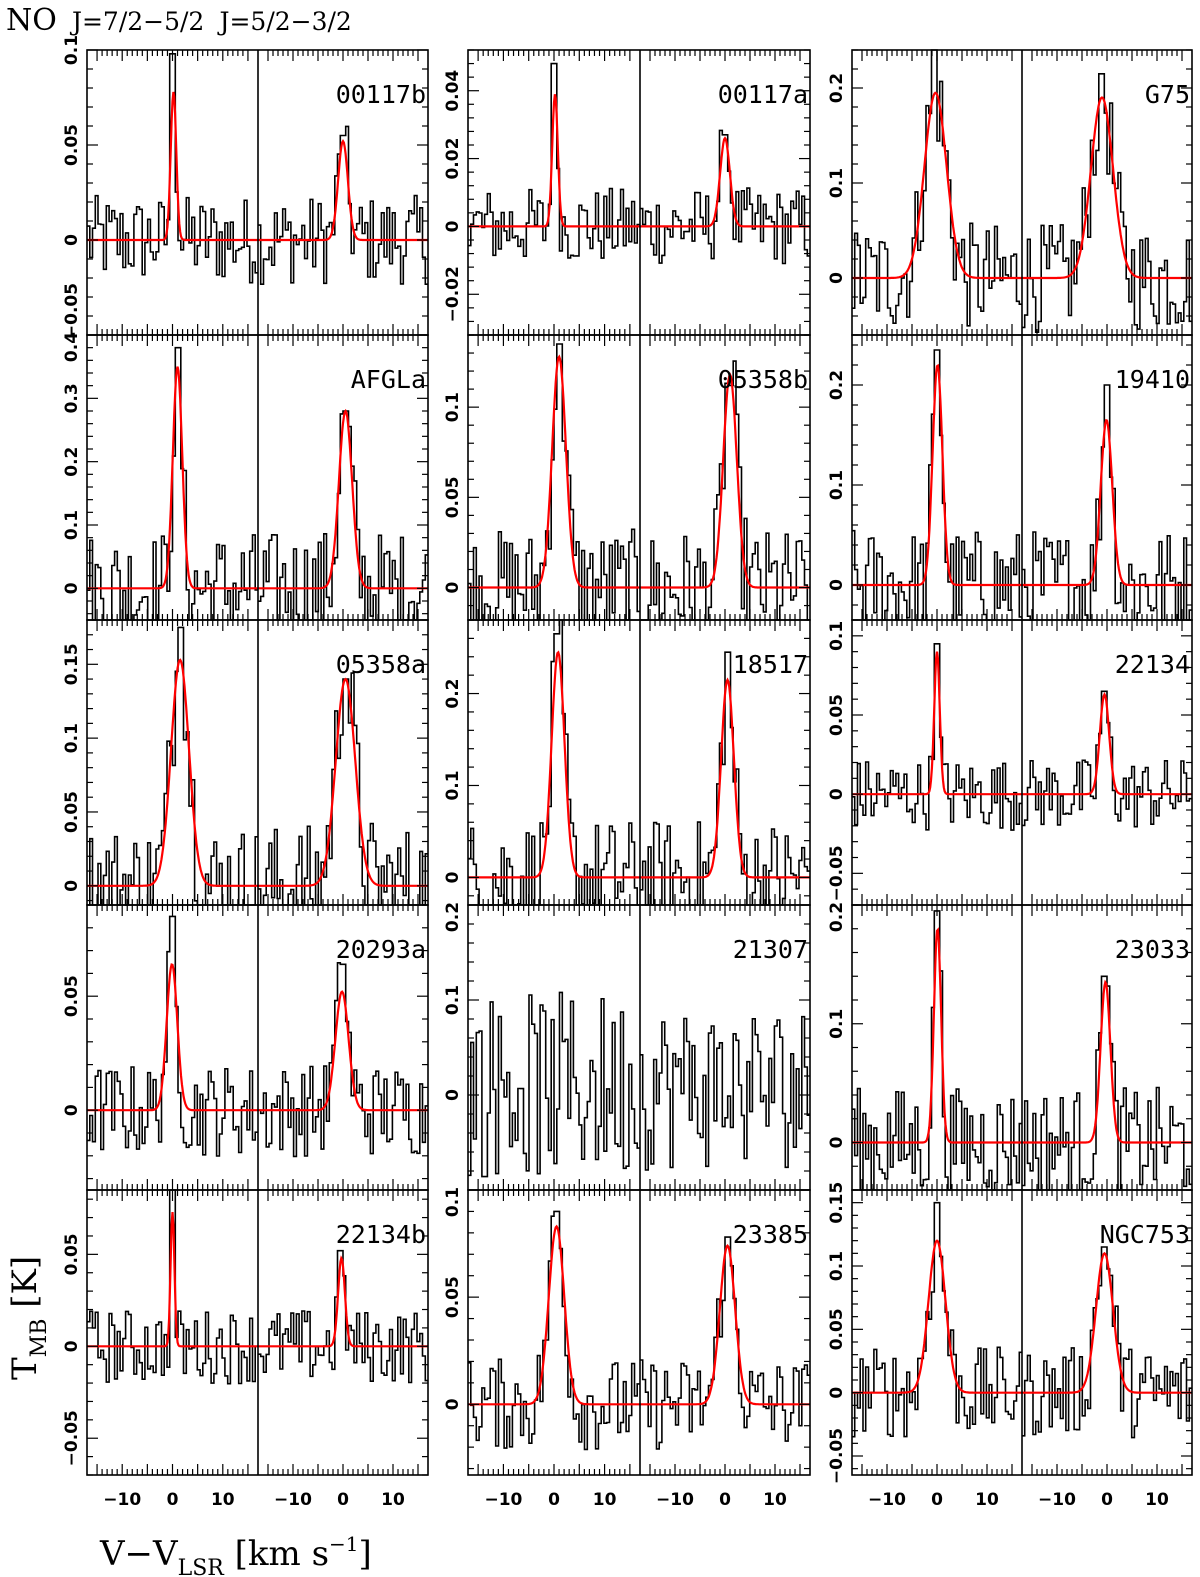  What do you see at coordinates (770, 949) in the screenshot?
I see `source-label: 21307` at bounding box center [770, 949].